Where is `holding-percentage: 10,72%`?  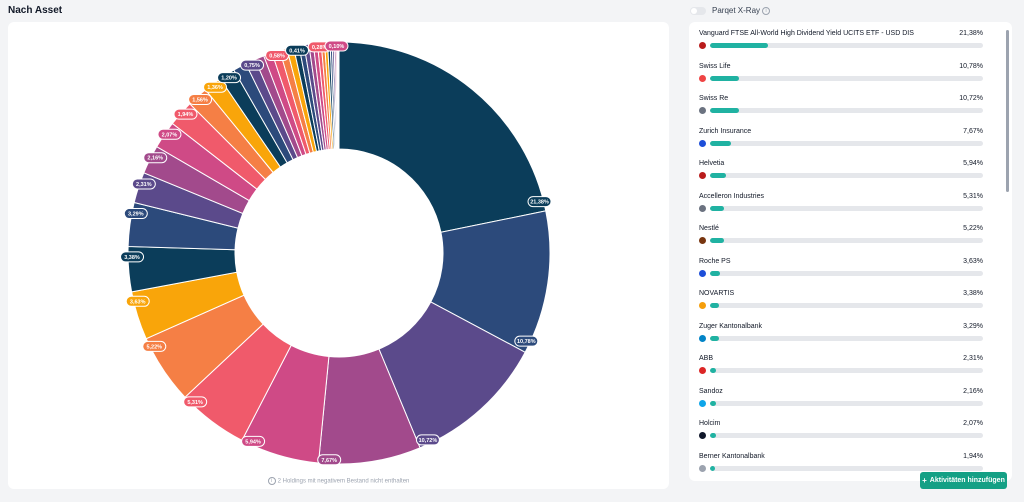
holding-percentage: 10,72% is located at coordinates (971, 98).